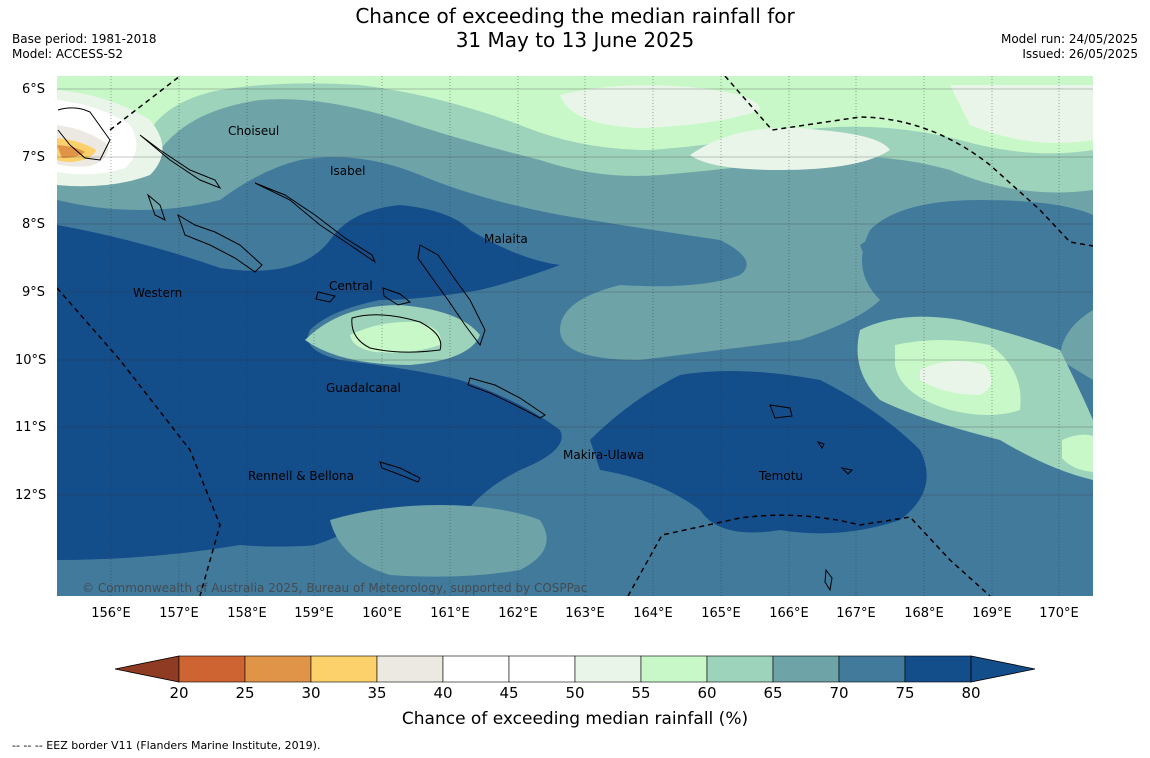  I want to click on cb-tick-35: 35, so click(377, 693).